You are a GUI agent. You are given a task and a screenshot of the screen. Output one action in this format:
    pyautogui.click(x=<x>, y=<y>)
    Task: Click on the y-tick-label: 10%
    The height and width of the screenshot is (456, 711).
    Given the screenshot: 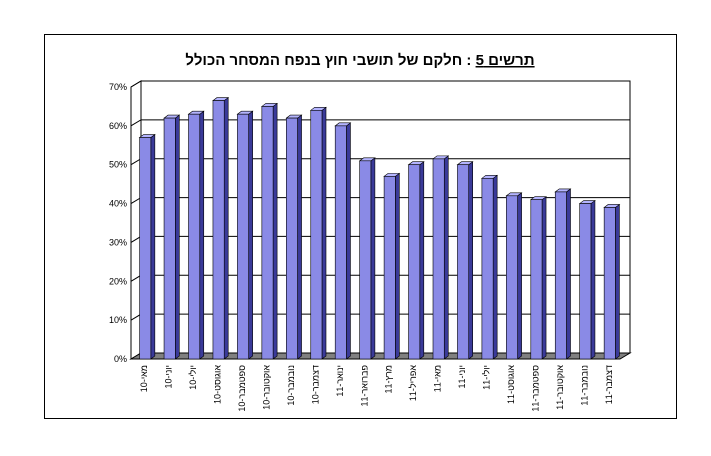 What is the action you would take?
    pyautogui.click(x=118, y=320)
    